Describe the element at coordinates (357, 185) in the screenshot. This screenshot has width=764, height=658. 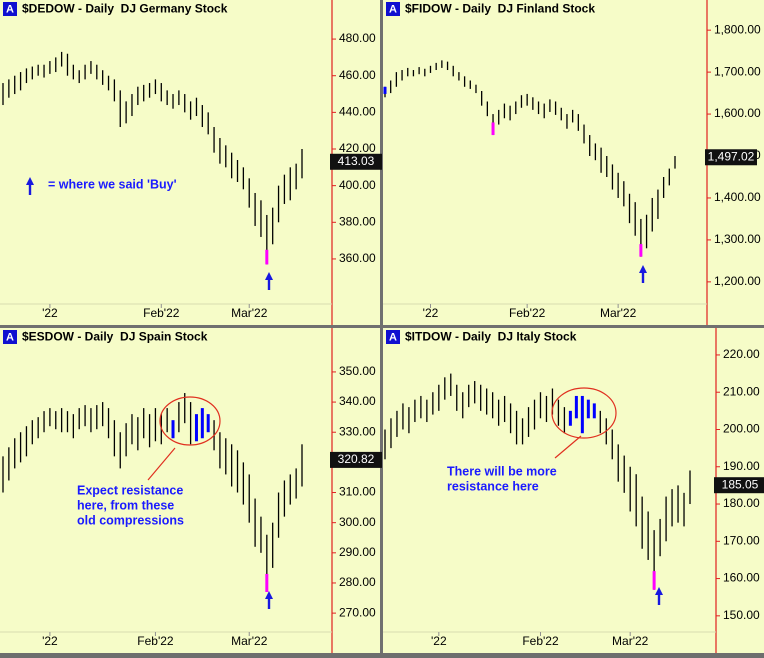
I see `y-tick-label: 400.00` at that location.